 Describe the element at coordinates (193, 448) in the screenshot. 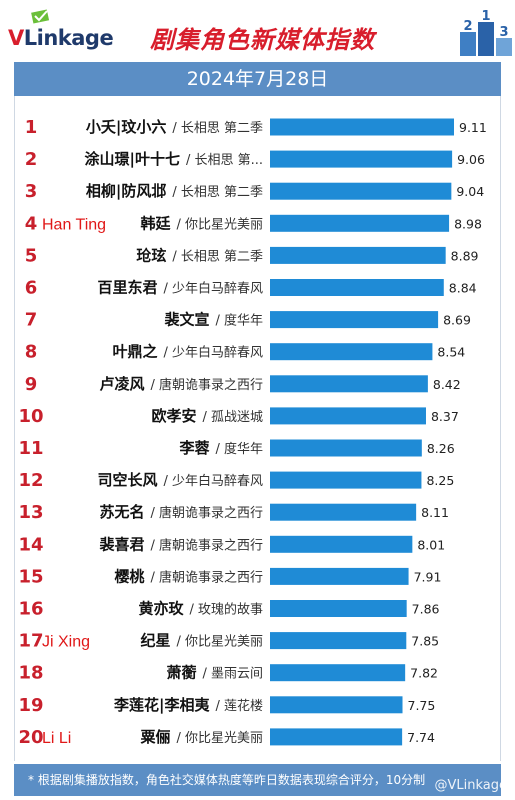

I see `character-name: 李蓉` at that location.